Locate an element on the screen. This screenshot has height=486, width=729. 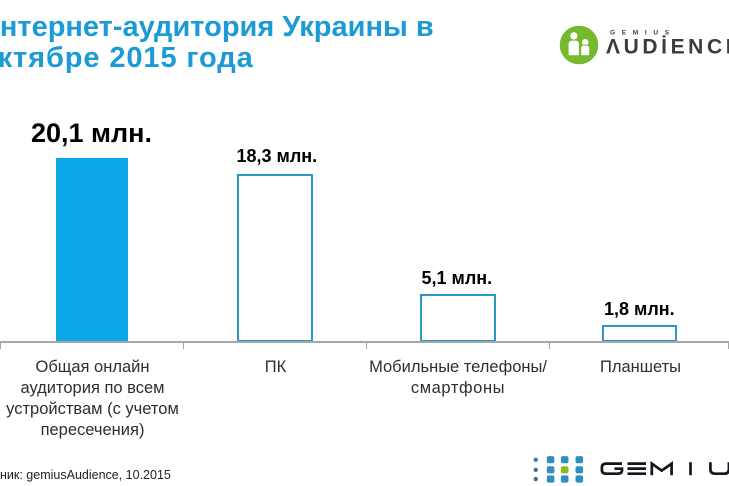
svg-text: ΛUDİENCE is located at coordinates (667, 46).